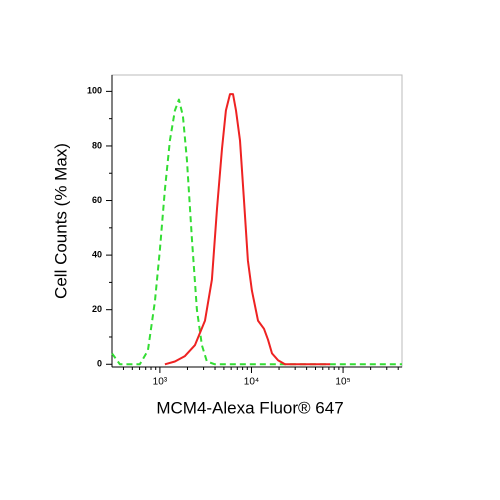  Describe the element at coordinates (97, 145) in the screenshot. I see `y-tick-label: 80` at that location.